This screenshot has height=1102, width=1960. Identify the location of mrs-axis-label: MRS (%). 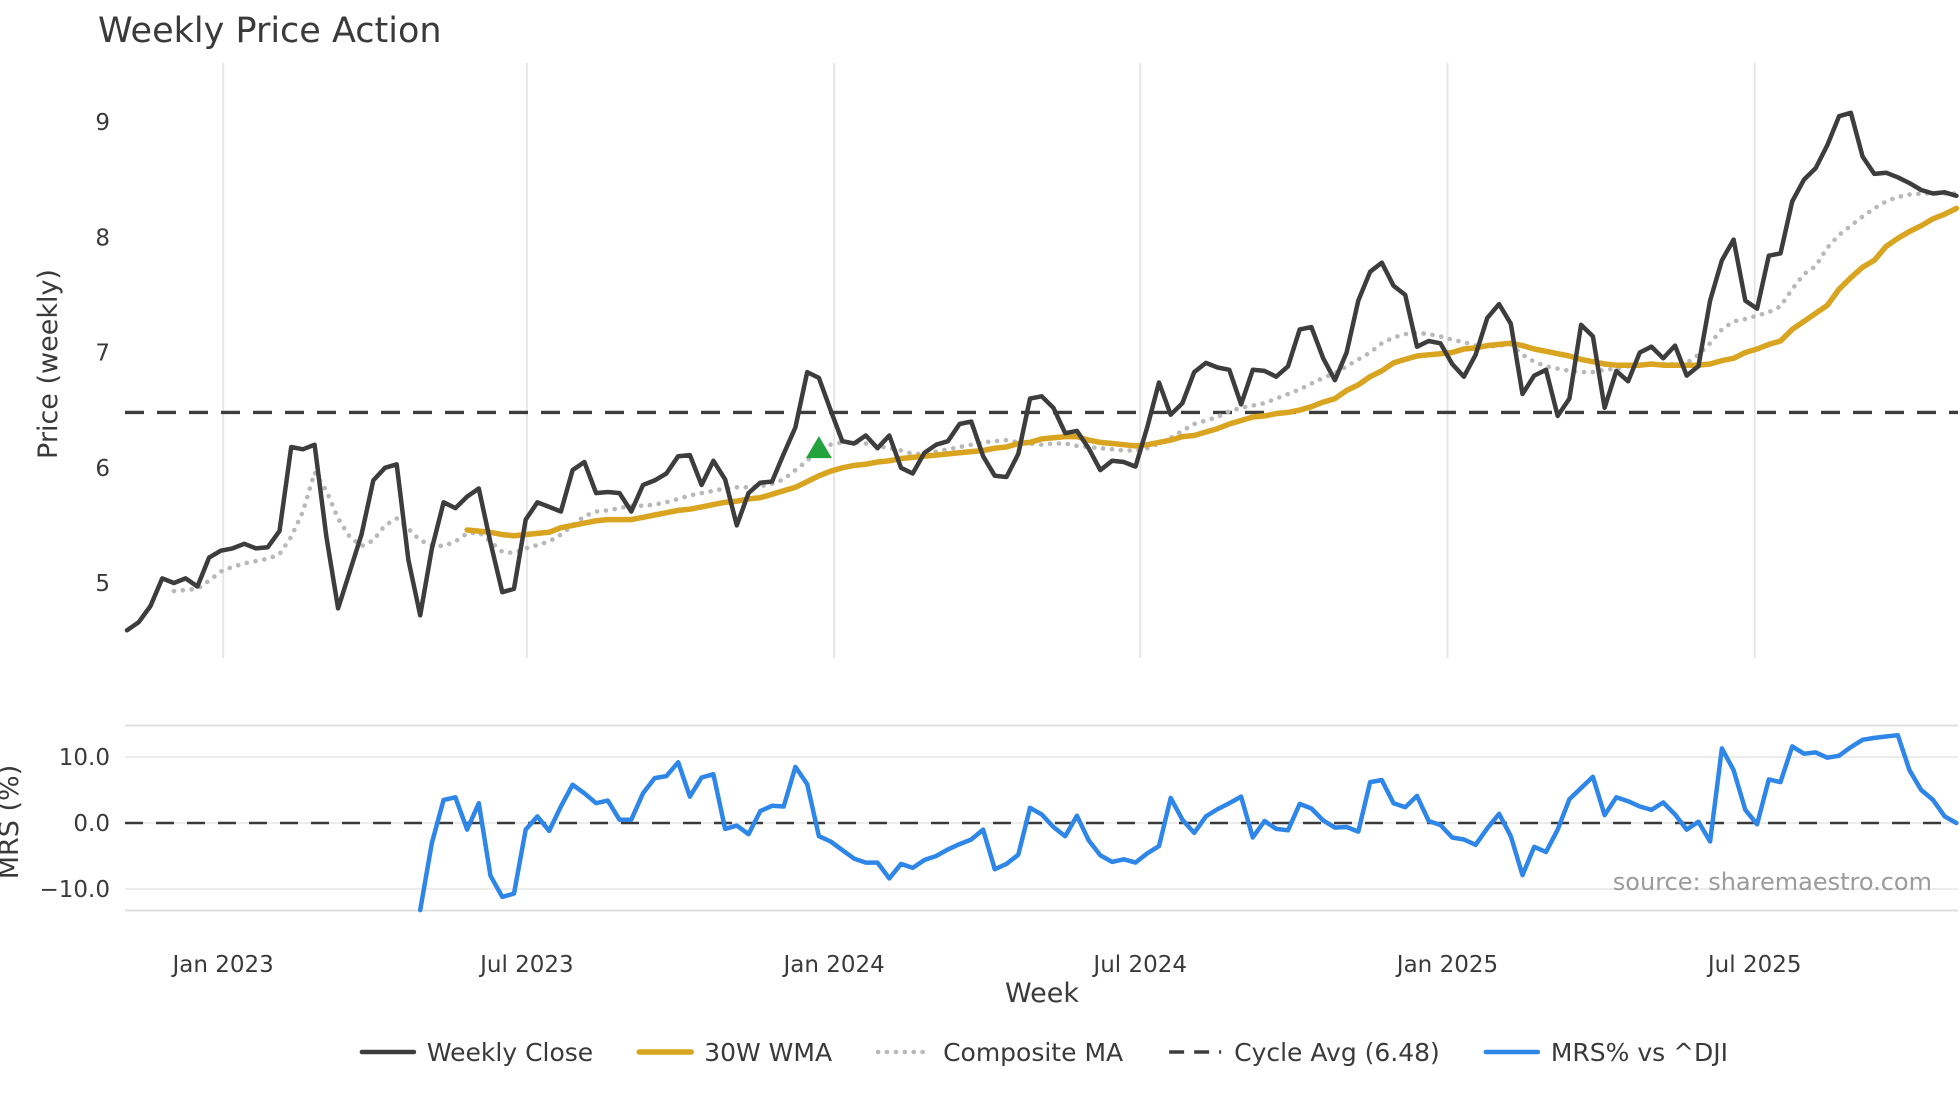
(12, 822).